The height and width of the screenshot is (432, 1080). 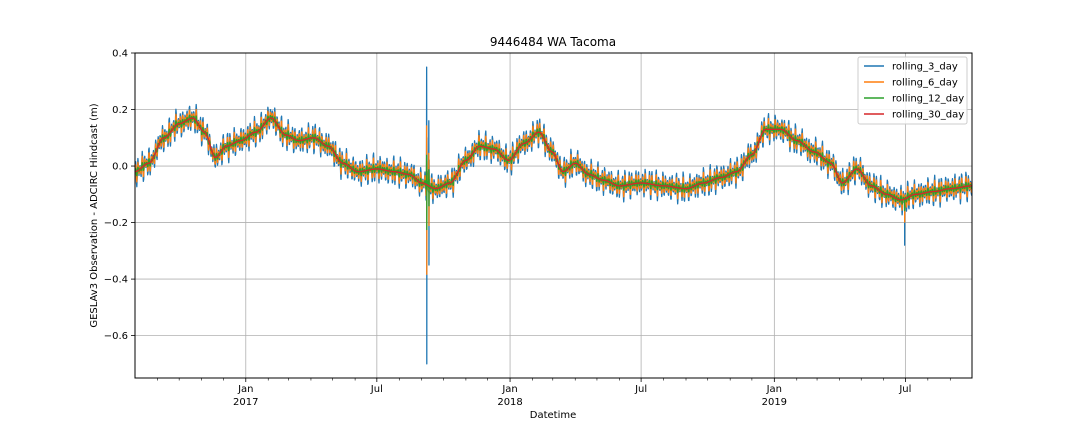 What do you see at coordinates (925, 83) in the screenshot?
I see `legend-label-rolling-6-day: rolling_6_day` at bounding box center [925, 83].